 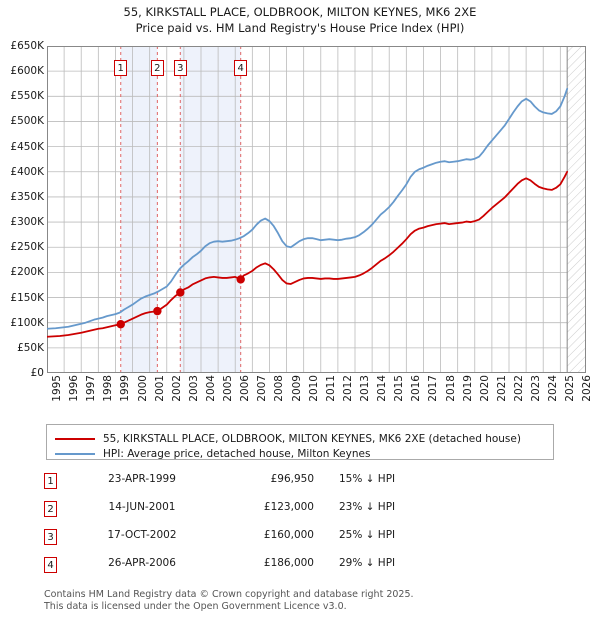 I want to click on x-axis-tick-label: 2010, so click(x=313, y=388).